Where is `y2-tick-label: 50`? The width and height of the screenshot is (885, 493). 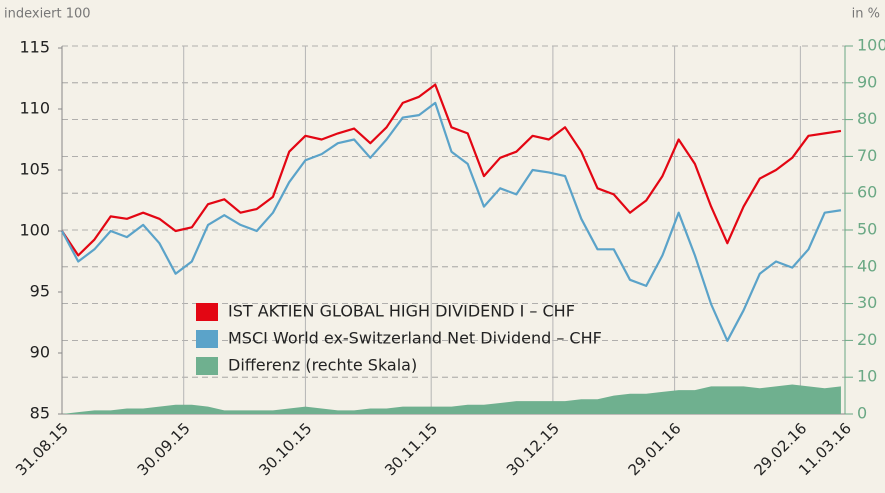 y2-tick-label: 50 is located at coordinates (867, 229).